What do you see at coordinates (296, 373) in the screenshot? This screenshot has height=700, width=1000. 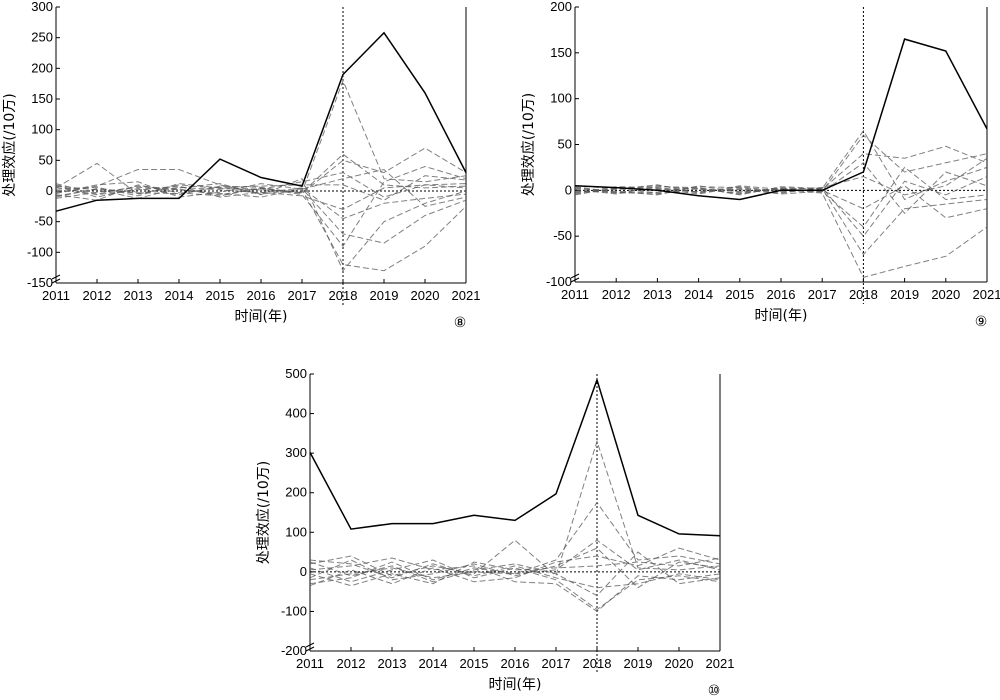 I see `y-tick-label: 500` at bounding box center [296, 373].